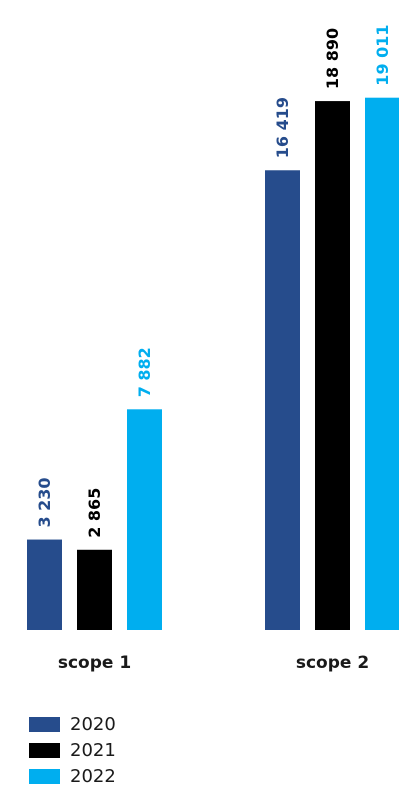 The height and width of the screenshot is (798, 399). What do you see at coordinates (44, 776) in the screenshot?
I see `legend-swatch-2022` at bounding box center [44, 776].